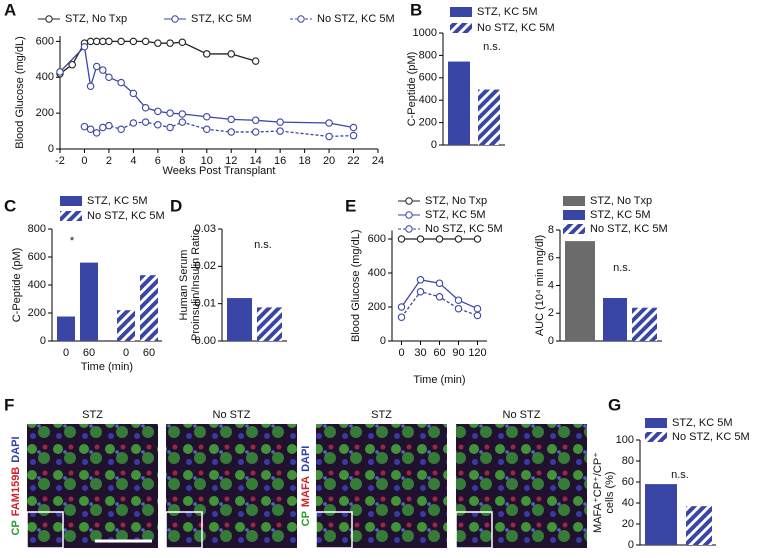 The width and height of the screenshot is (760, 558). Describe the element at coordinates (37, 257) in the screenshot. I see `y-tick-label: 600` at that location.